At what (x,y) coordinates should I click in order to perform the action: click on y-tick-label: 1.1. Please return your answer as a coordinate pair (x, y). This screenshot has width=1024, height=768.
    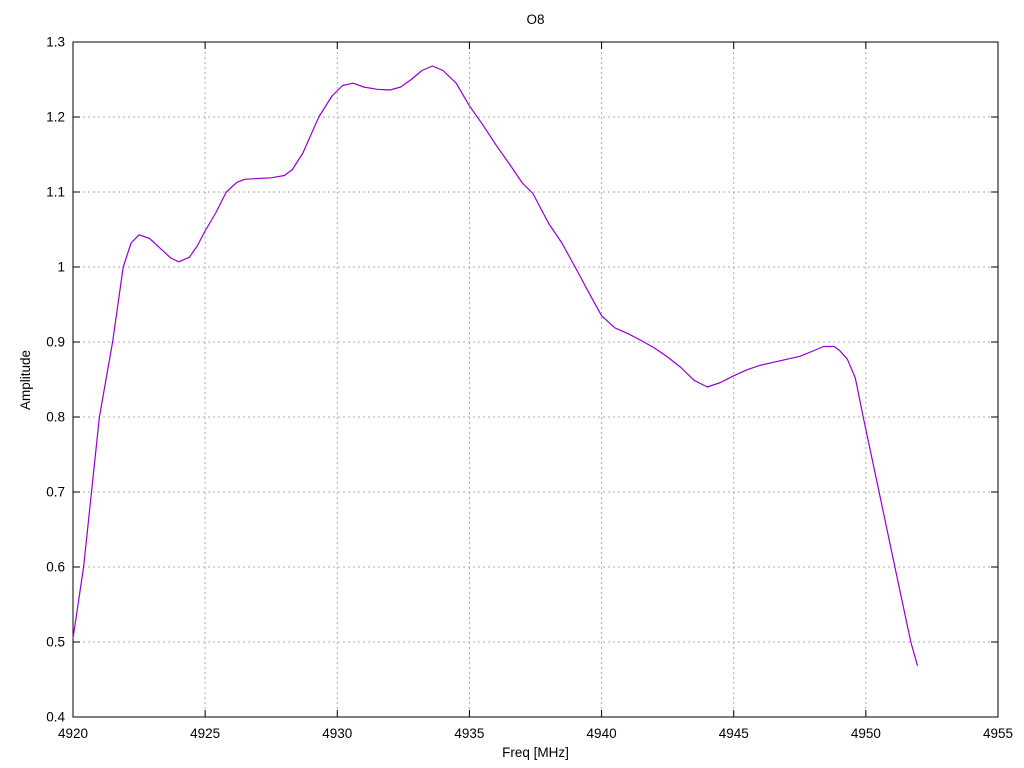
    Looking at the image, I should click on (55, 192).